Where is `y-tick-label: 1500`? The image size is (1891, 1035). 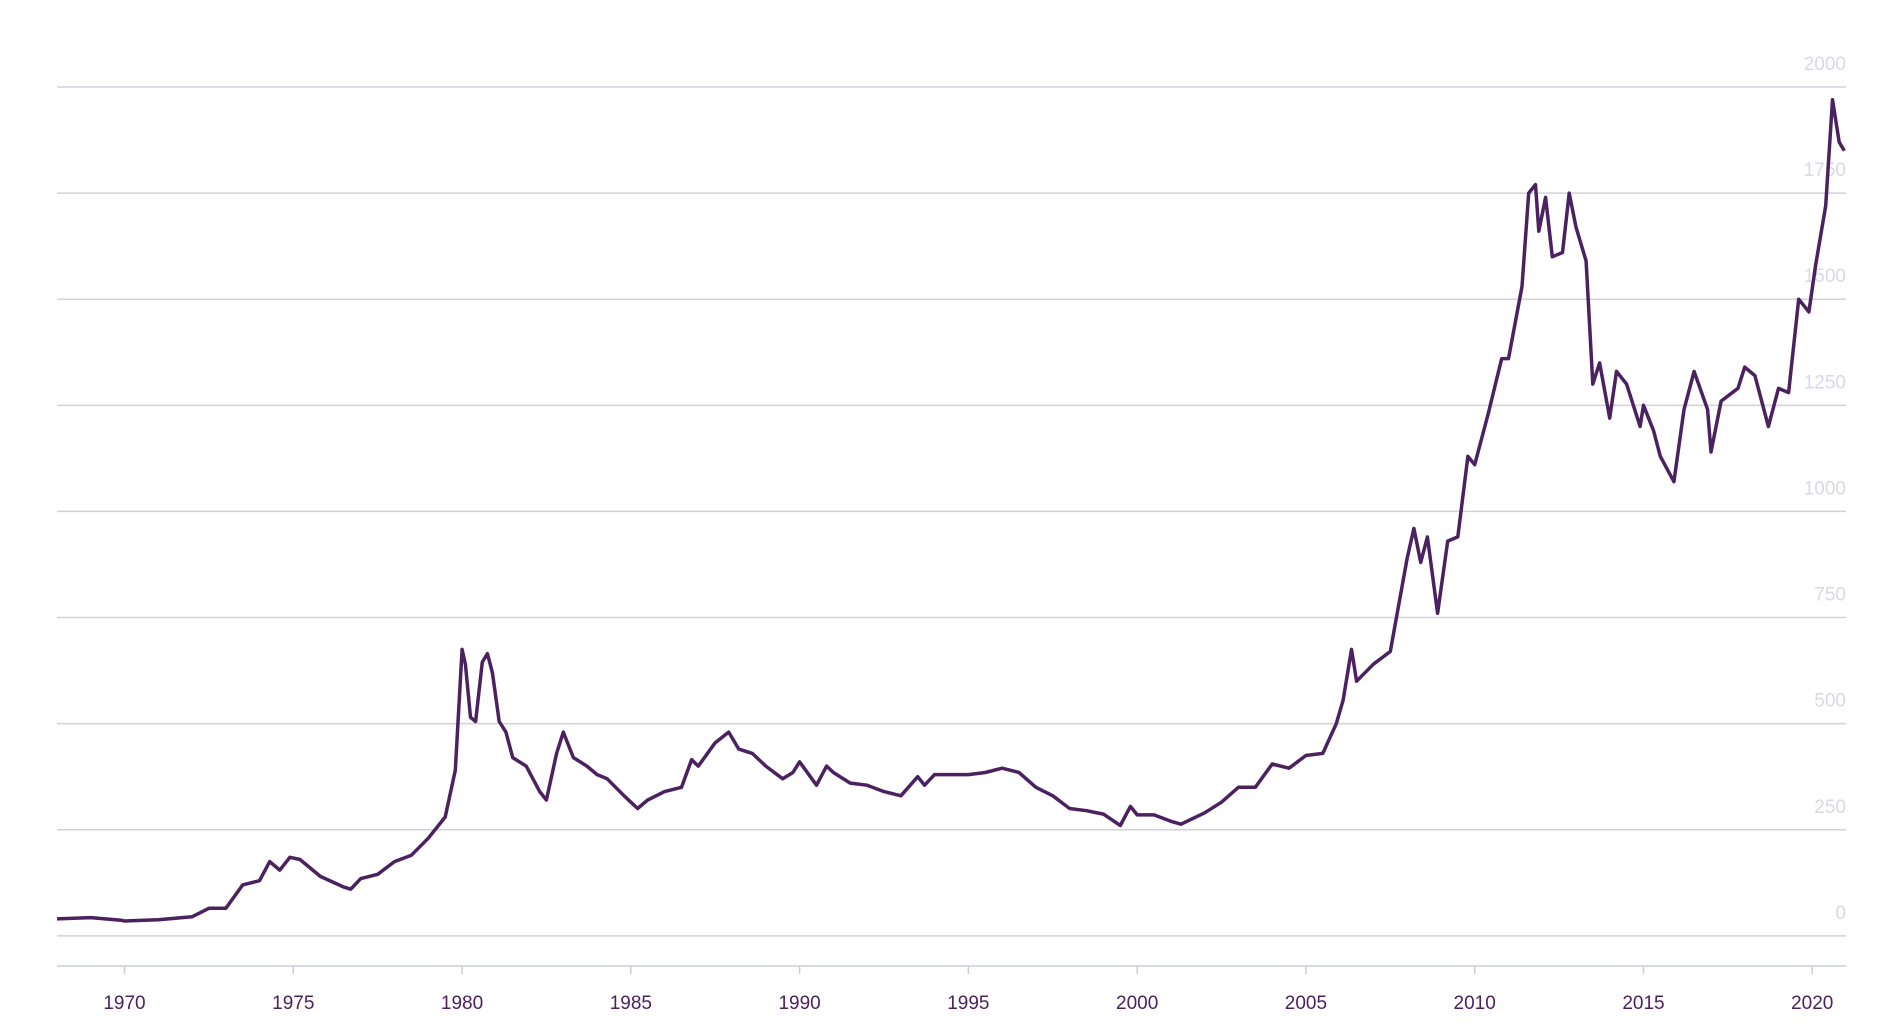
y-tick-label: 1500 is located at coordinates (1825, 276).